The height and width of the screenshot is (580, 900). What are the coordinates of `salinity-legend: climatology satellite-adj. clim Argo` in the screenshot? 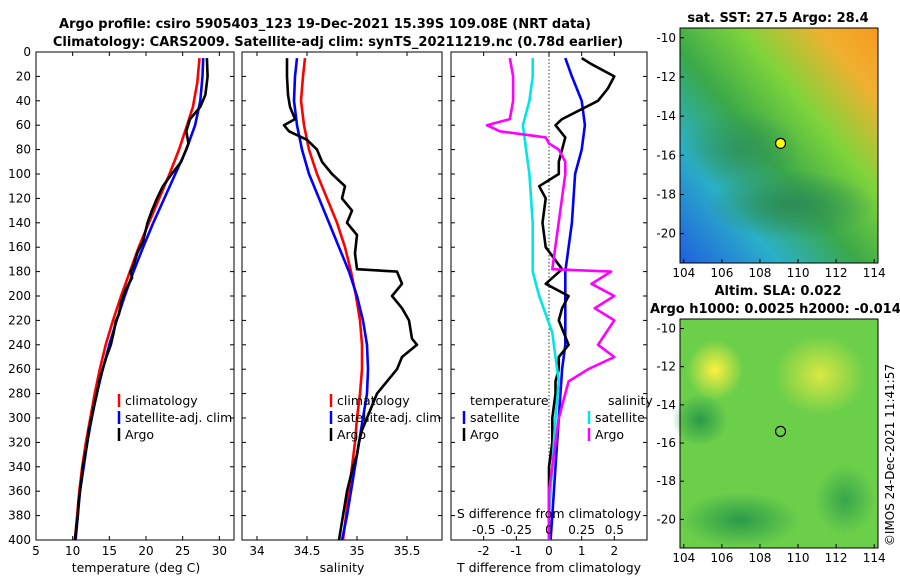 It's located at (385, 417).